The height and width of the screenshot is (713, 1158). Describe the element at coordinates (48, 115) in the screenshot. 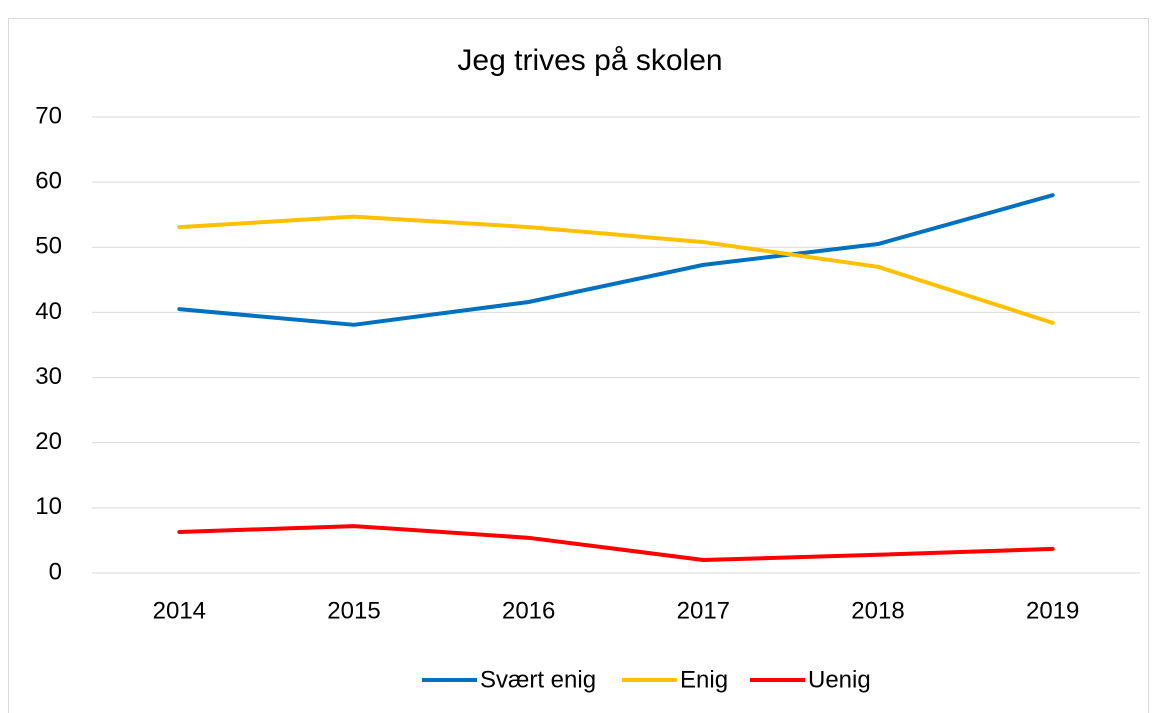

I see `y-tick-label: 70` at that location.